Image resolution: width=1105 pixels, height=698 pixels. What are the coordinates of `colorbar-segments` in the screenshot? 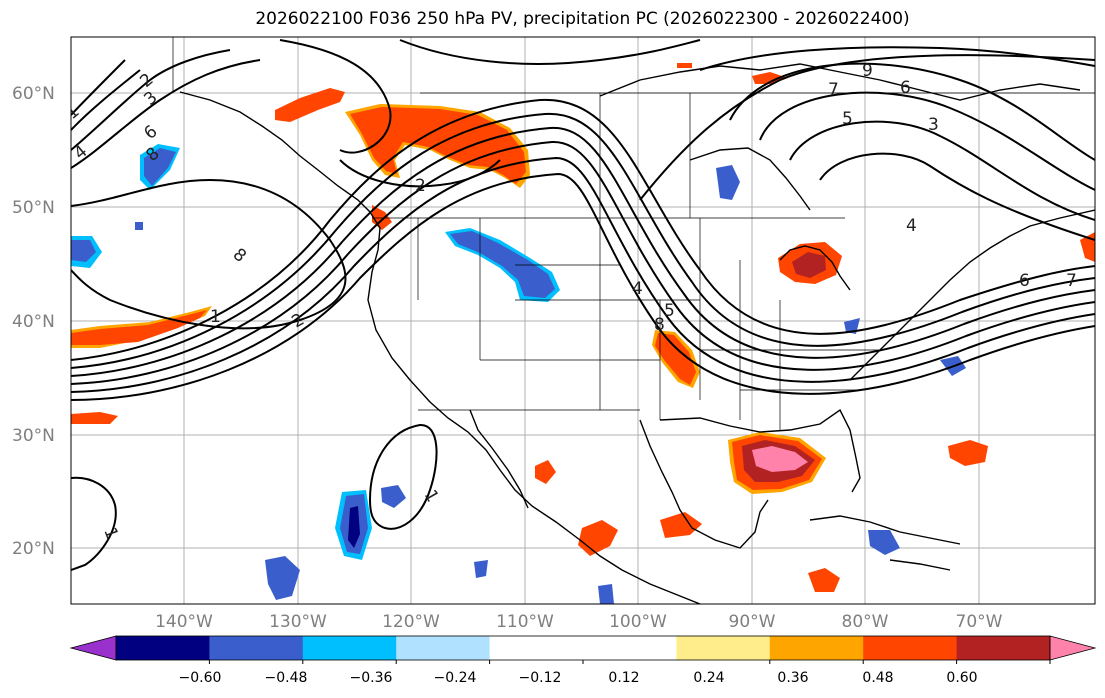 It's located at (583, 648).